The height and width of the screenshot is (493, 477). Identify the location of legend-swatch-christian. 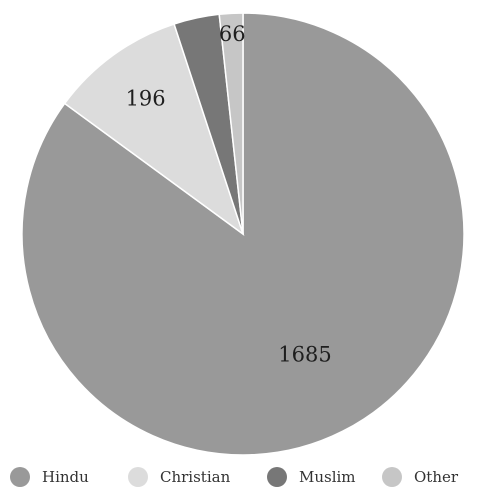
(138, 477).